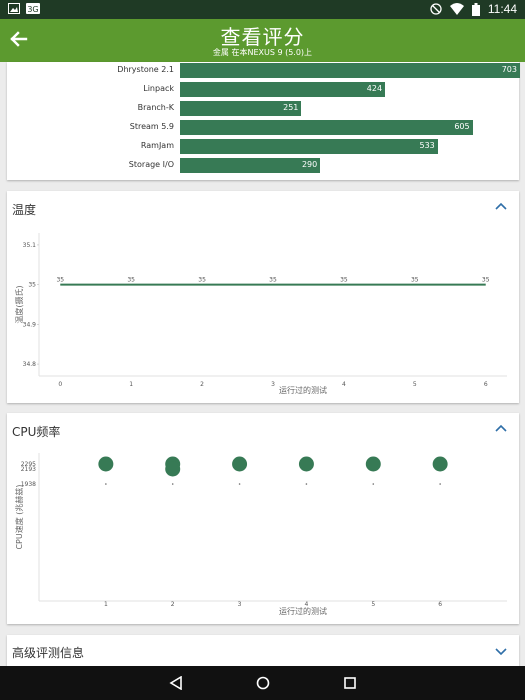 This screenshot has width=525, height=700. I want to click on image-icon, so click(14, 8).